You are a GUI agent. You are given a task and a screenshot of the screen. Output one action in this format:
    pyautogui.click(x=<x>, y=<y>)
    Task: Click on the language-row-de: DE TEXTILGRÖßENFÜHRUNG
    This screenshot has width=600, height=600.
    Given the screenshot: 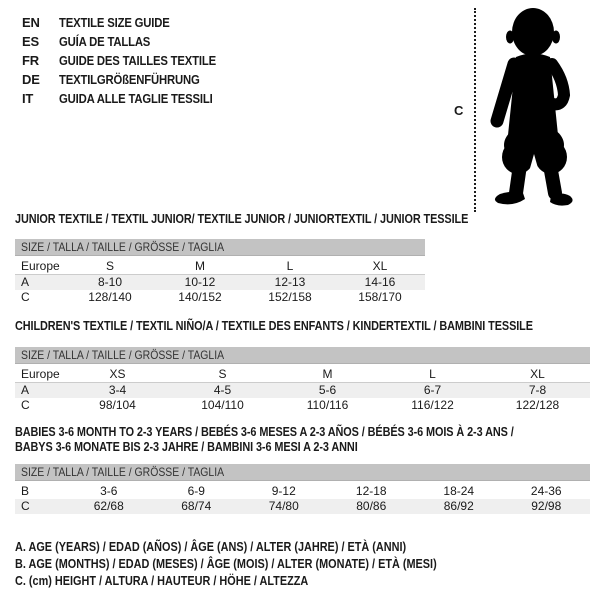 What is the action you would take?
    pyautogui.click(x=130, y=79)
    